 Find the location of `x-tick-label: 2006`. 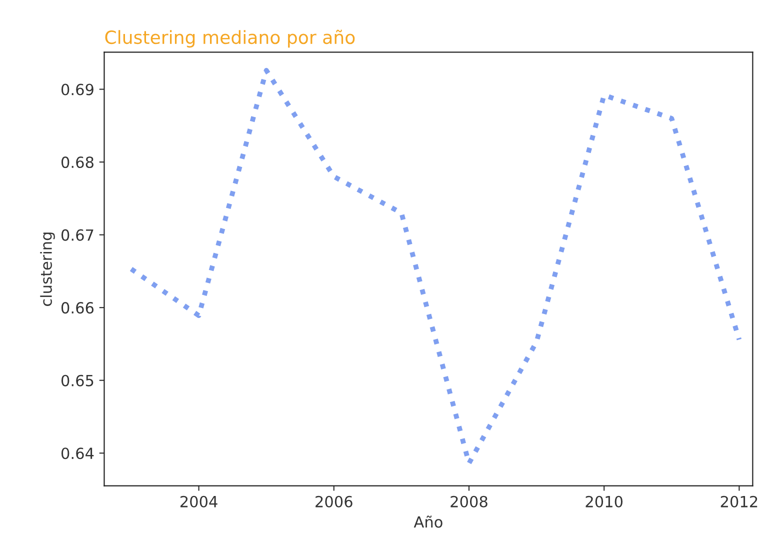

x-tick-label: 2006 is located at coordinates (334, 502).